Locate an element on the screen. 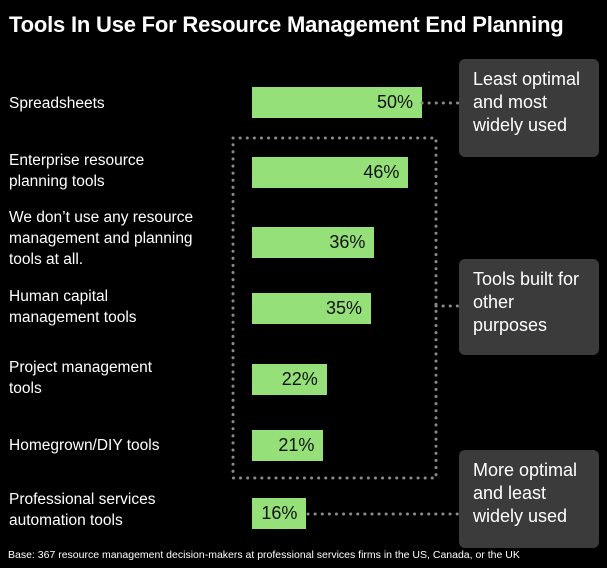 The width and height of the screenshot is (607, 568). bar-value-label: 50% is located at coordinates (394, 102).